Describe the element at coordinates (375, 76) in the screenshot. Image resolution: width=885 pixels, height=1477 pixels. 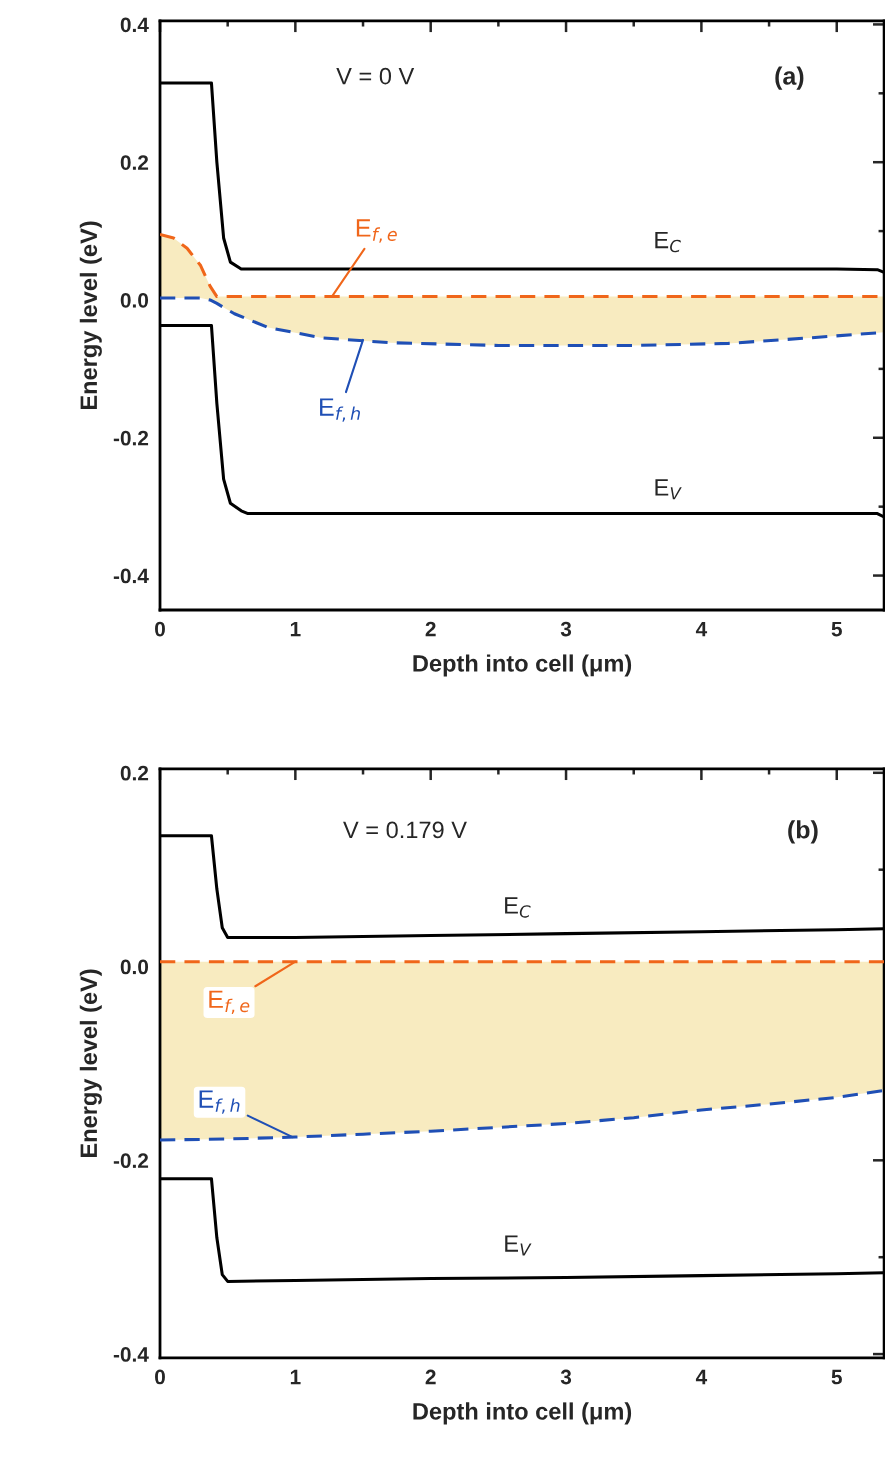
I see `annotation: V = 0 V` at that location.